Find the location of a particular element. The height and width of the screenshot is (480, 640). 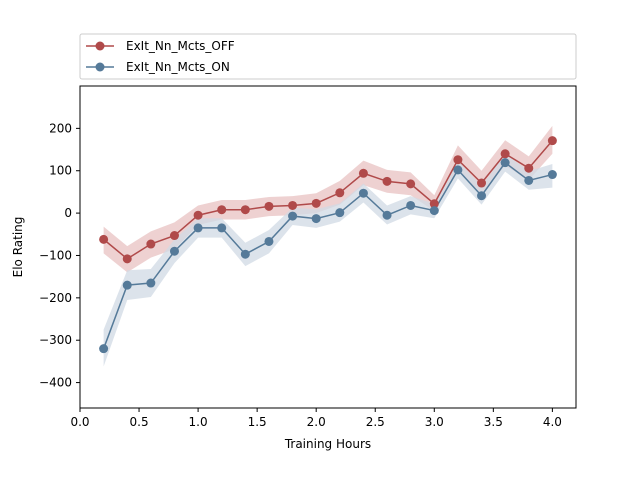

legend-swatch-marker-on is located at coordinates (100, 67).